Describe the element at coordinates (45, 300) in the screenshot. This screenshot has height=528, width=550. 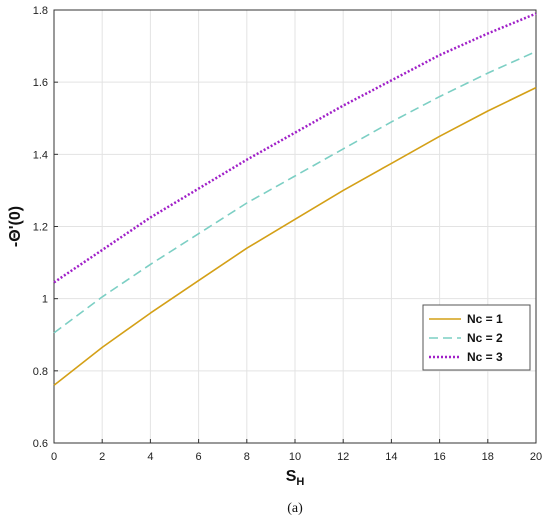
I see `y-tick-label: 1` at that location.